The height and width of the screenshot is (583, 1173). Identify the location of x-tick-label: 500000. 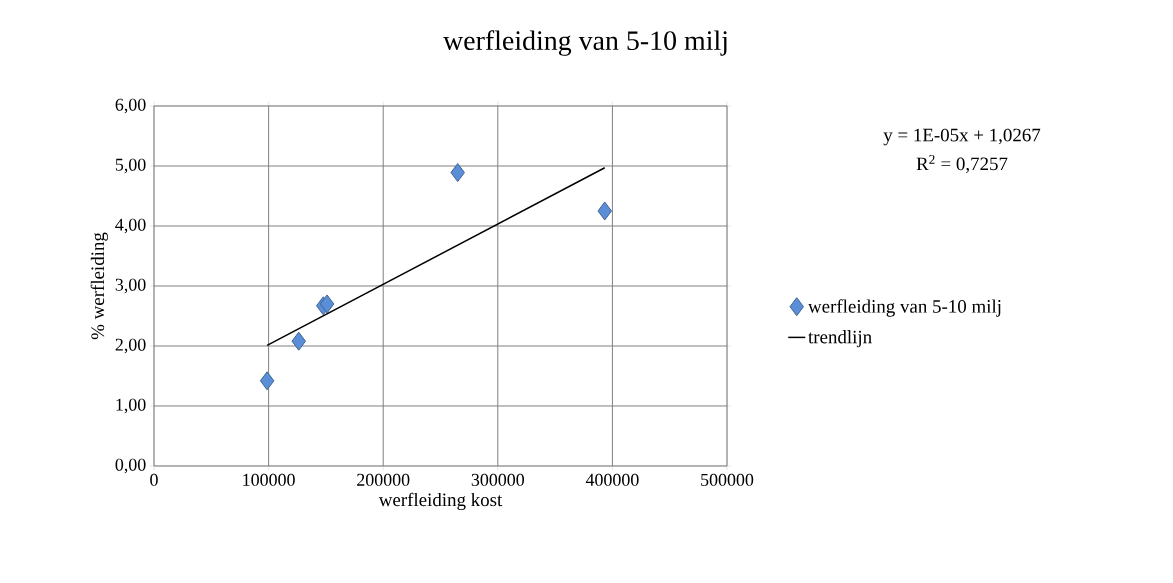
(727, 479).